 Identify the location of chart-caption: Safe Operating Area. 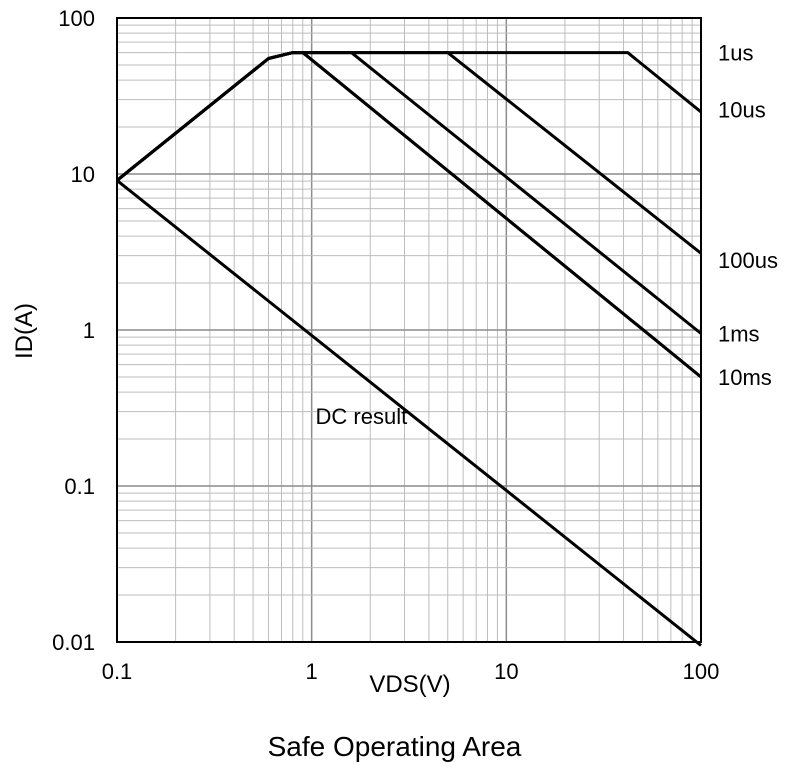
(394, 746).